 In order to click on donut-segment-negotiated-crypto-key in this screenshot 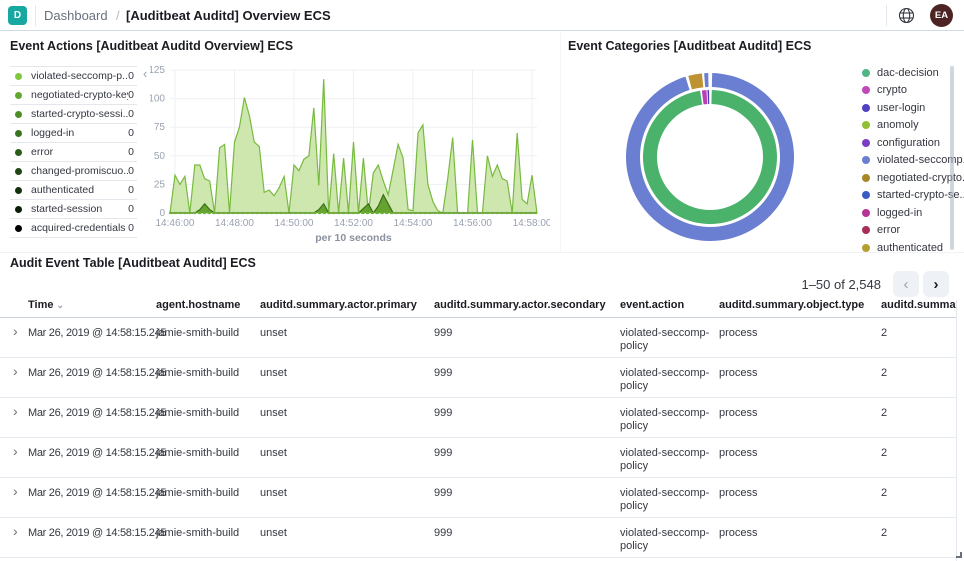, I will do `click(696, 81)`.